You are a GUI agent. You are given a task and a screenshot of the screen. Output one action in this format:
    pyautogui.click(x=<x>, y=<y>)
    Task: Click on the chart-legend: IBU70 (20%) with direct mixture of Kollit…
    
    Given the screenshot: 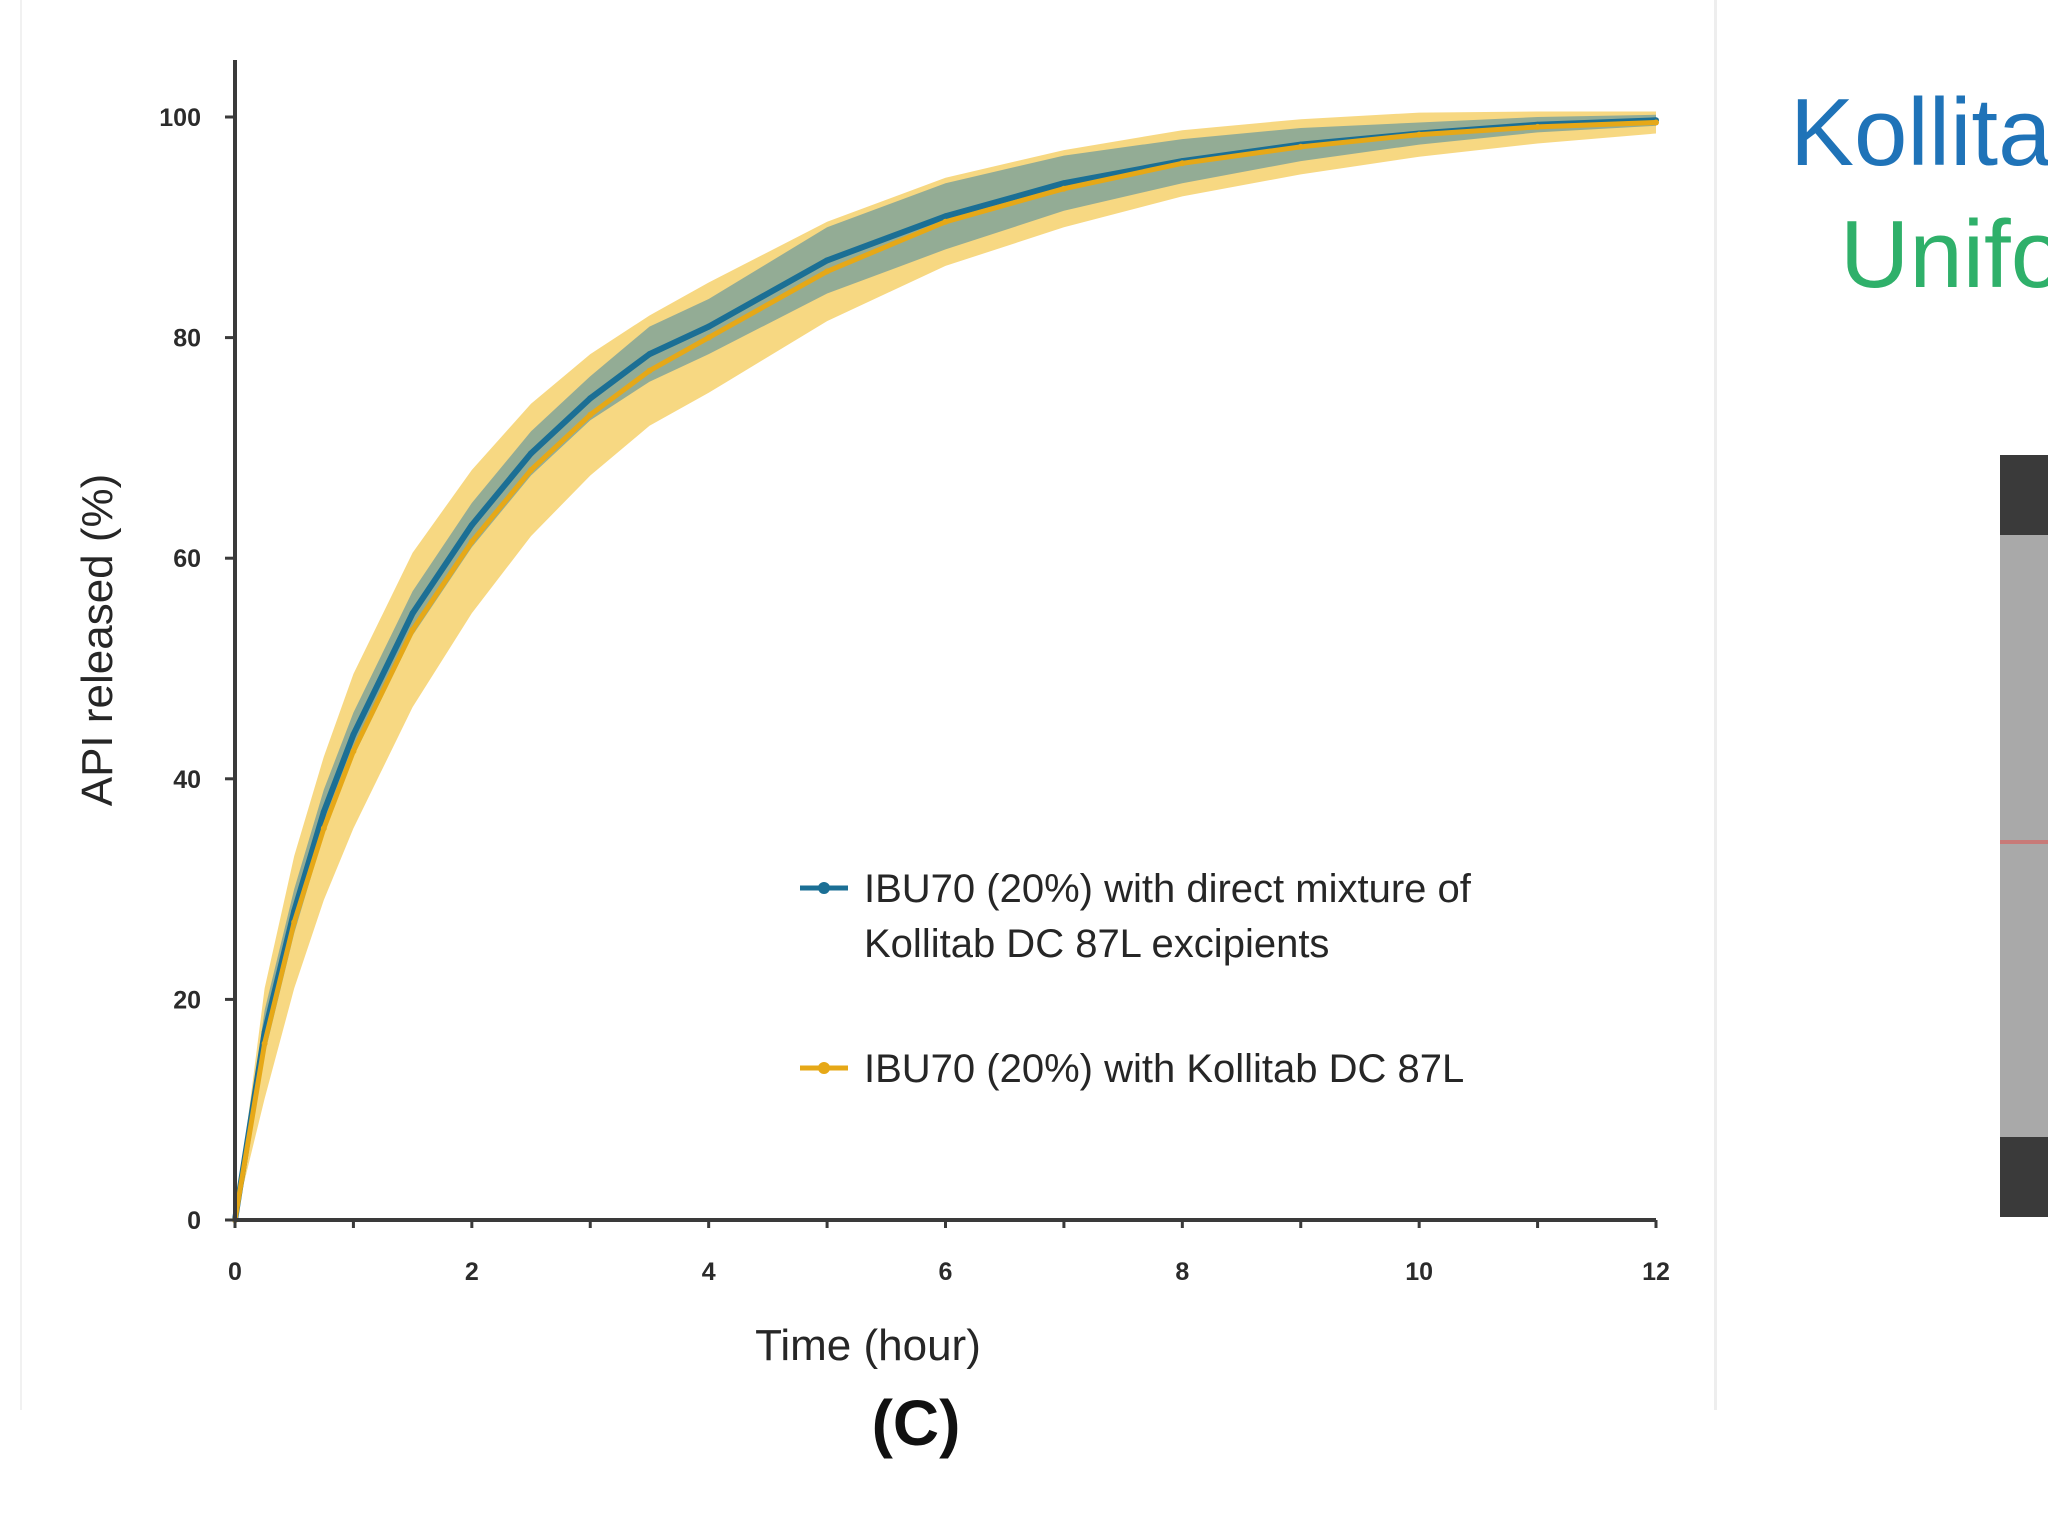 What is the action you would take?
    pyautogui.click(x=1136, y=979)
    